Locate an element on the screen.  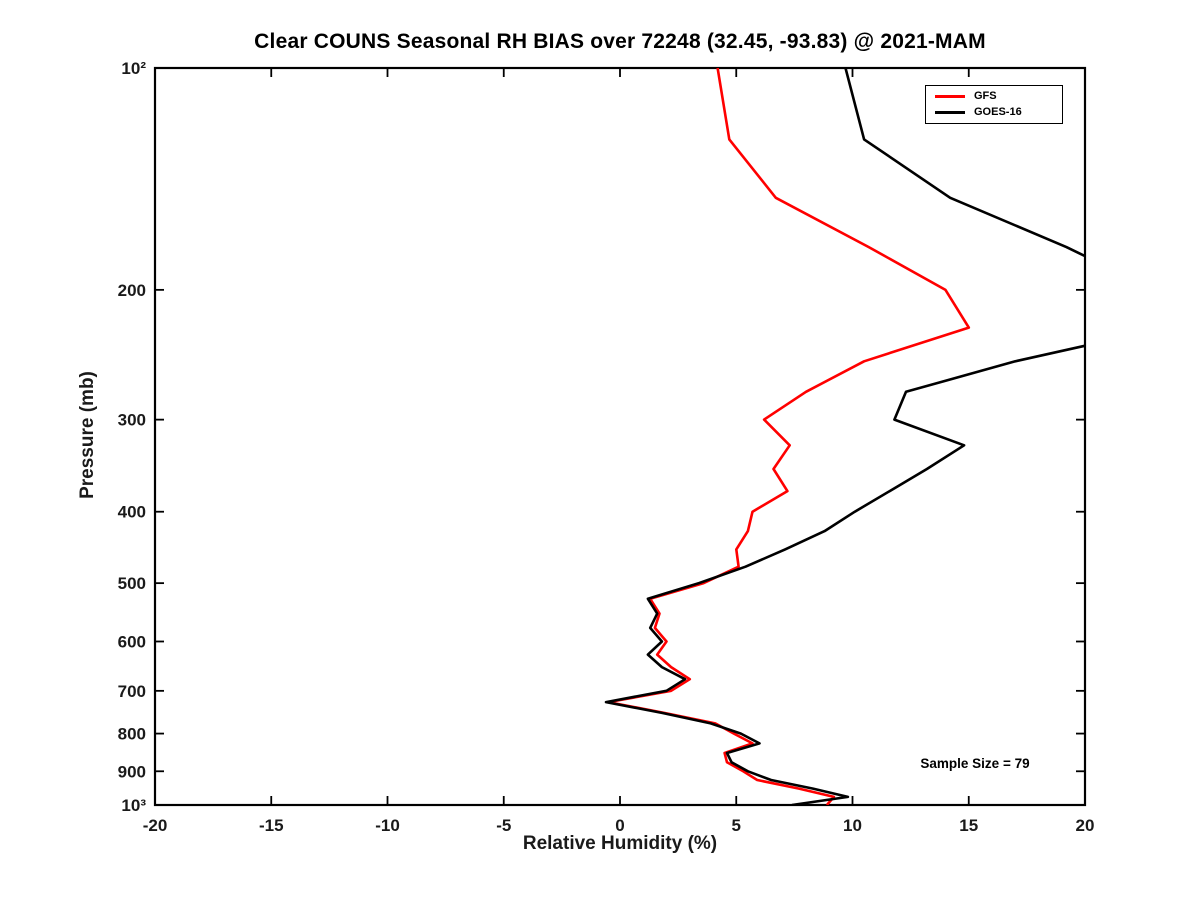
x-tick-label: 15 is located at coordinates (968, 825).